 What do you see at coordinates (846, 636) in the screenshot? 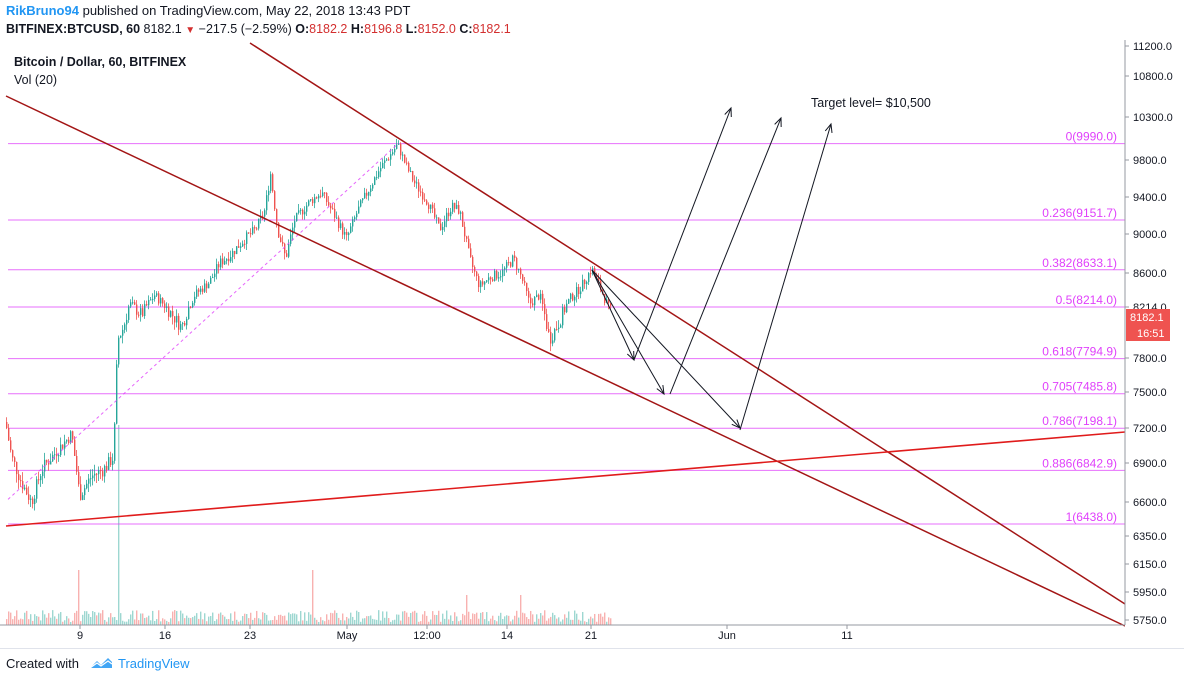
I see `time-tick-label: 11` at bounding box center [846, 636].